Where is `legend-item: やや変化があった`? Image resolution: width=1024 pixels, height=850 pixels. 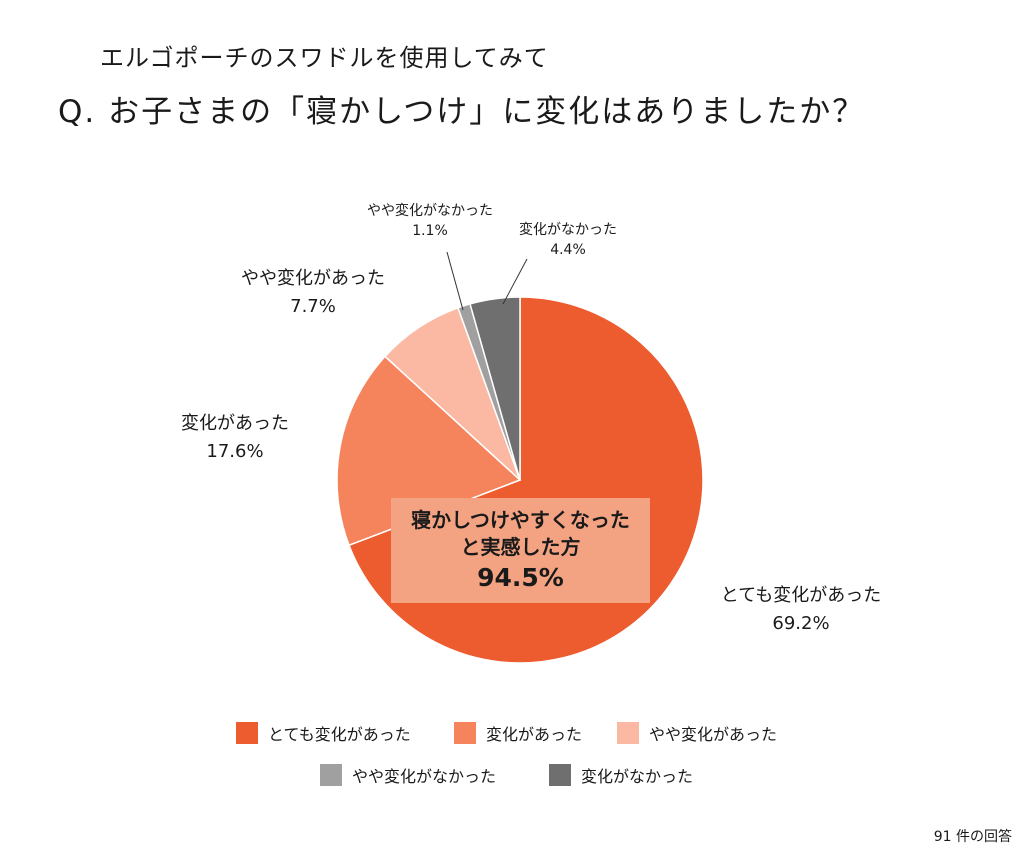
legend-item: やや変化があった is located at coordinates (697, 733).